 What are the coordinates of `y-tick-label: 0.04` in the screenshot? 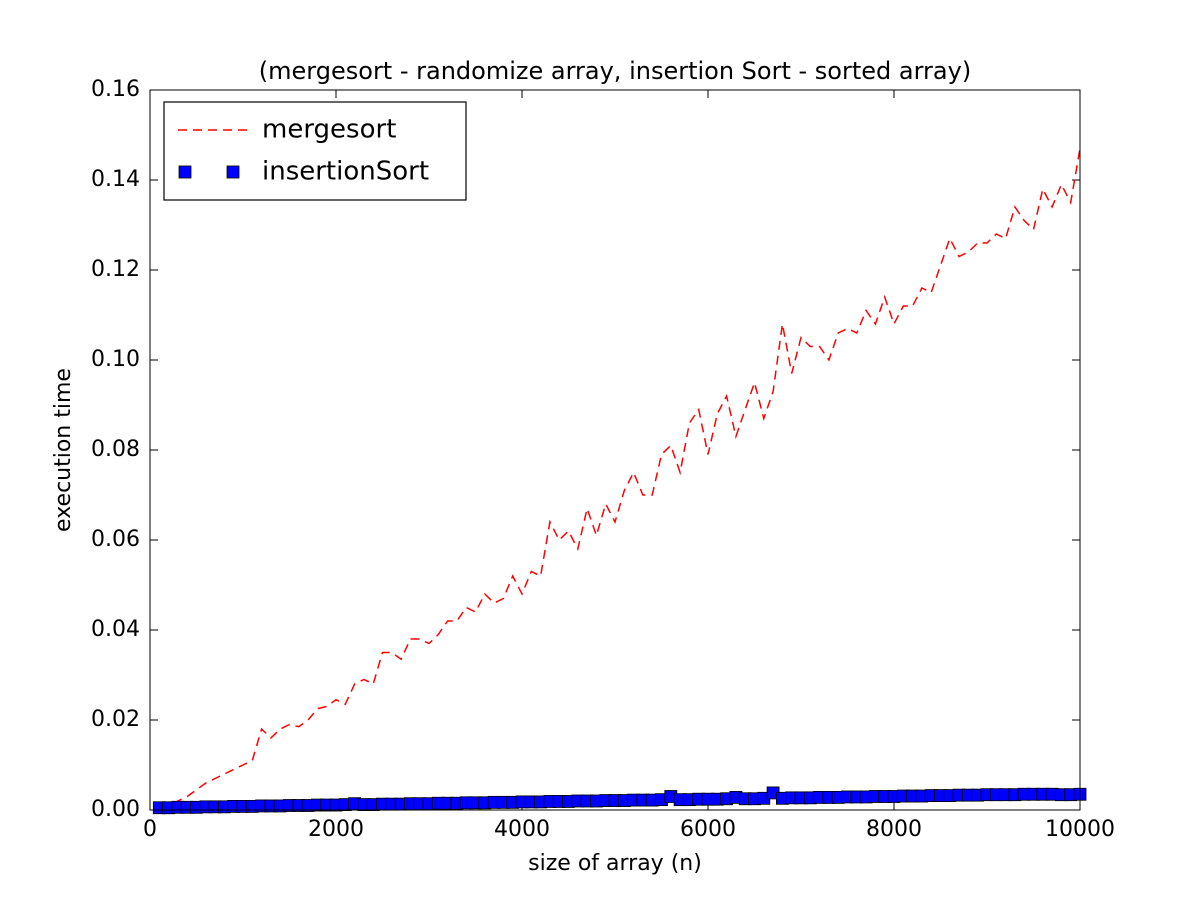 It's located at (115, 629).